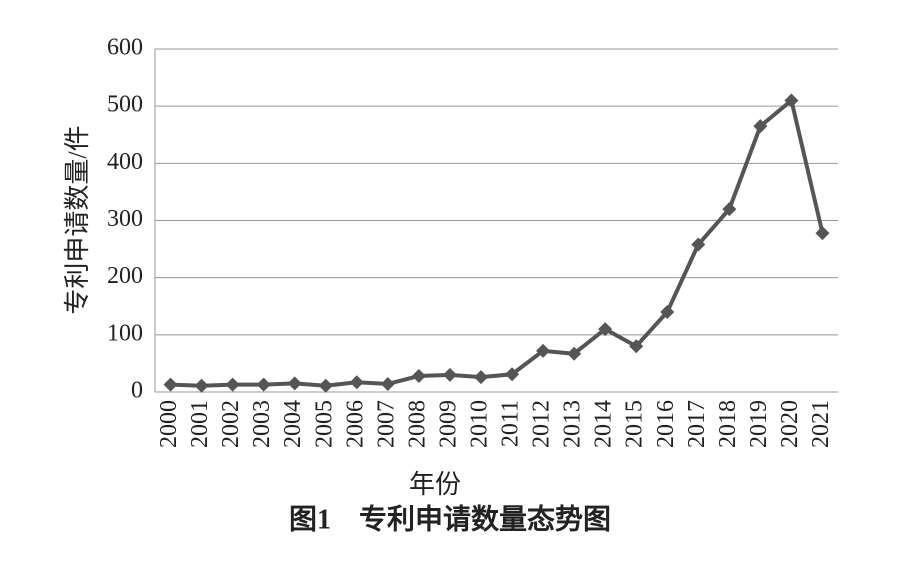  What do you see at coordinates (125, 333) in the screenshot?
I see `y-tick-label: 100` at bounding box center [125, 333].